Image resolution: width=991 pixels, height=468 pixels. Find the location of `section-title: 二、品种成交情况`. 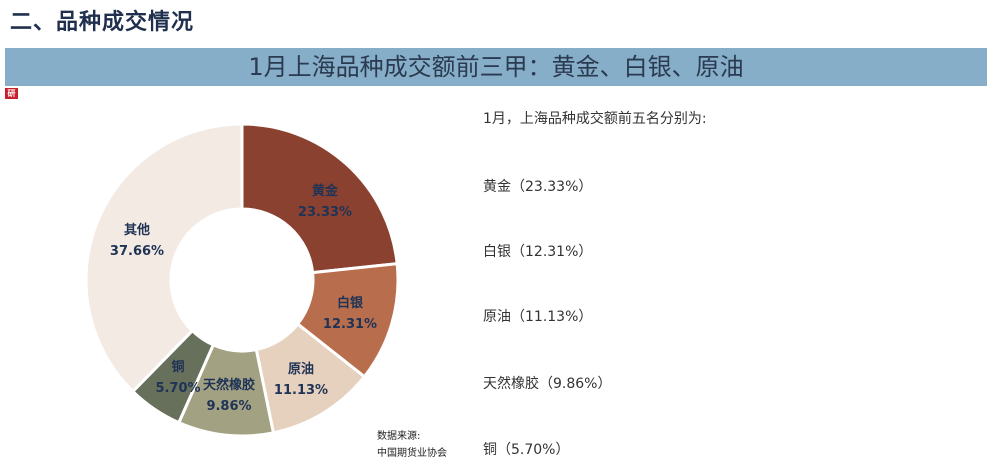

section-title: 二、品种成交情况 is located at coordinates (102, 22).